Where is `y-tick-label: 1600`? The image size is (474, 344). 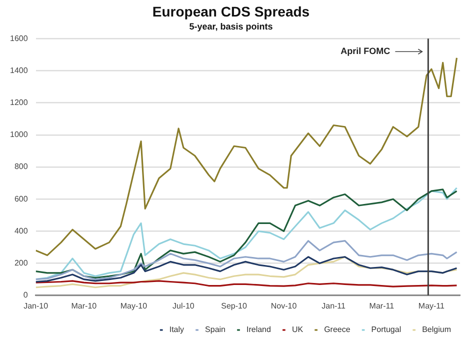
y-tick-label: 1600 is located at coordinates (19, 38).